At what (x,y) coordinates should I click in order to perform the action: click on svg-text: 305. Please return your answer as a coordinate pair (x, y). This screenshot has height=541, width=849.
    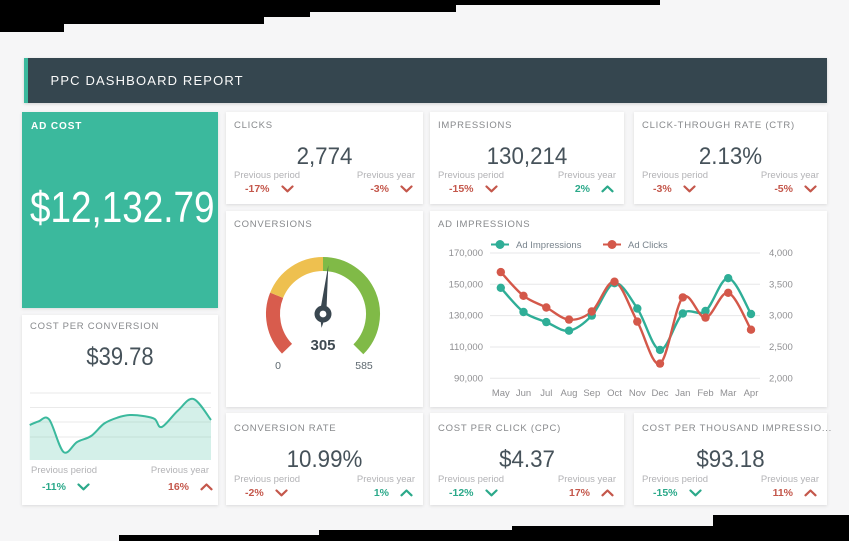
    Looking at the image, I should click on (322, 345).